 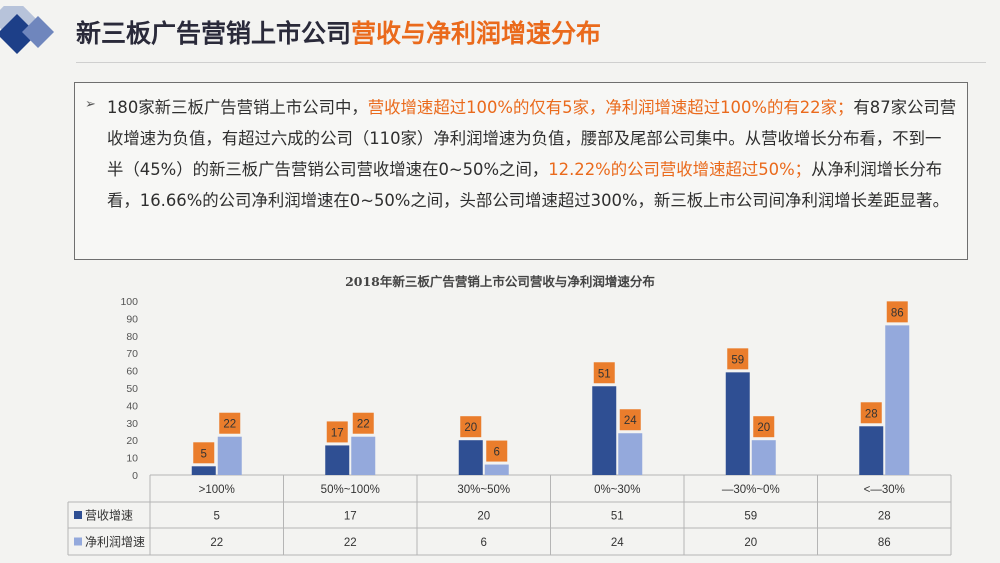 I want to click on x-category-label-0: >100%, so click(x=217, y=490).